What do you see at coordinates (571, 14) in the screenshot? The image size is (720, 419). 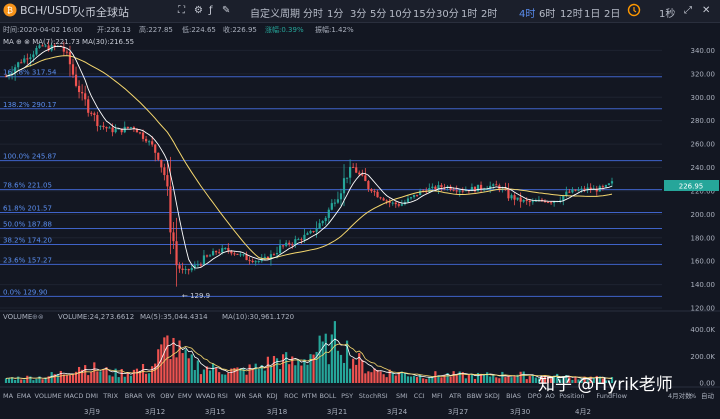 I see `timeframe-12h: 12时` at bounding box center [571, 14].